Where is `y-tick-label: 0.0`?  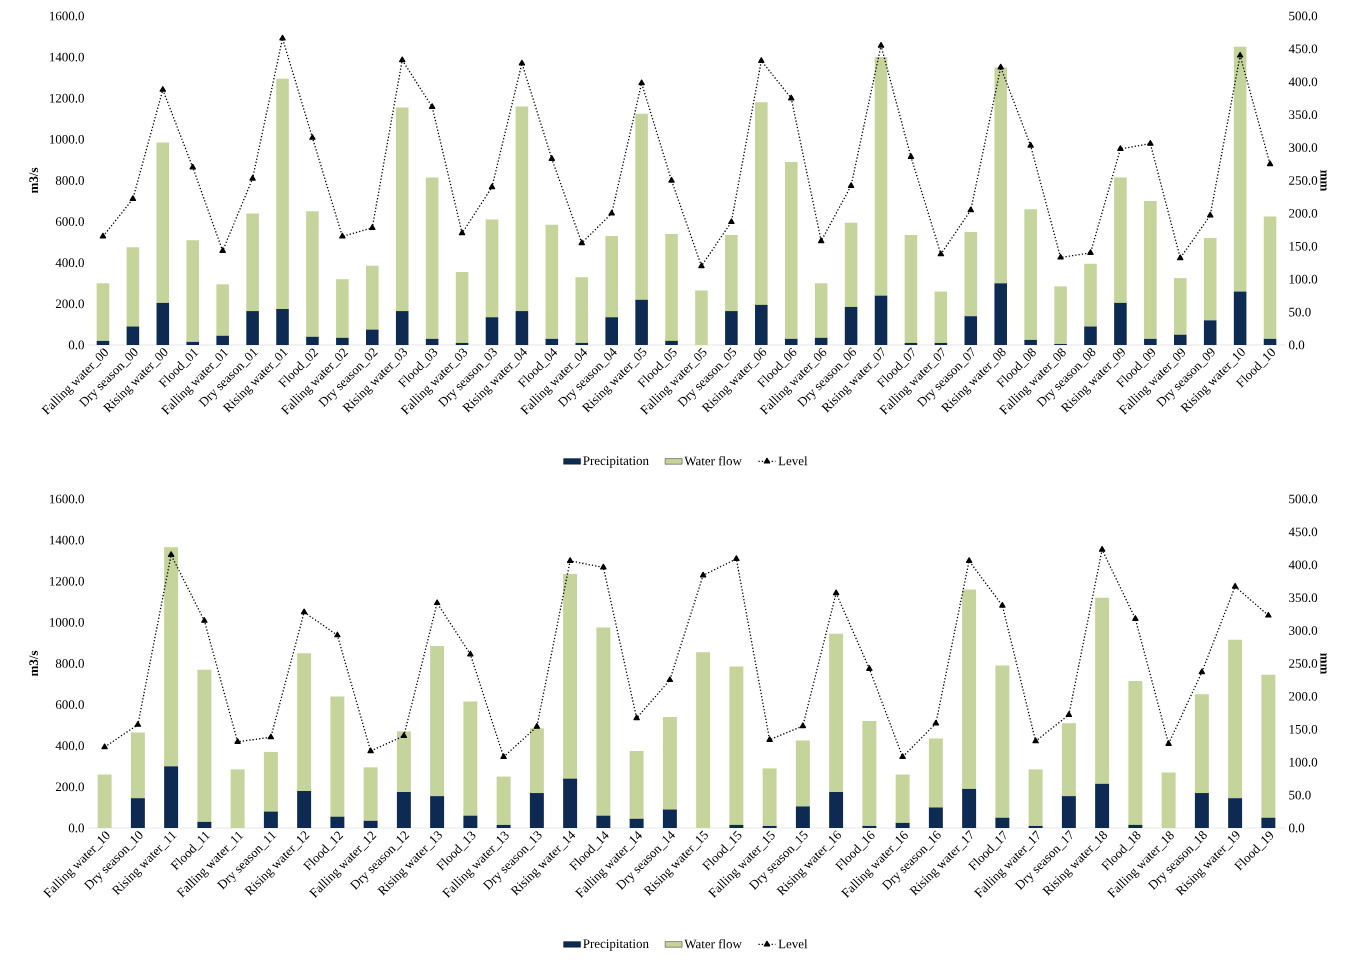
y-tick-label: 0.0 is located at coordinates (76, 345).